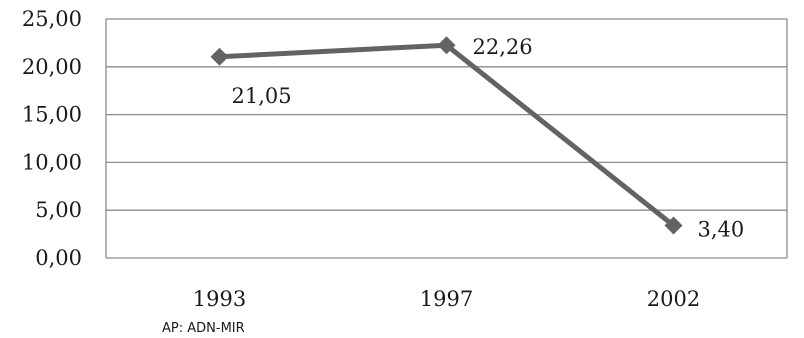  I want to click on y-tick-label: 0,00, so click(58, 258).